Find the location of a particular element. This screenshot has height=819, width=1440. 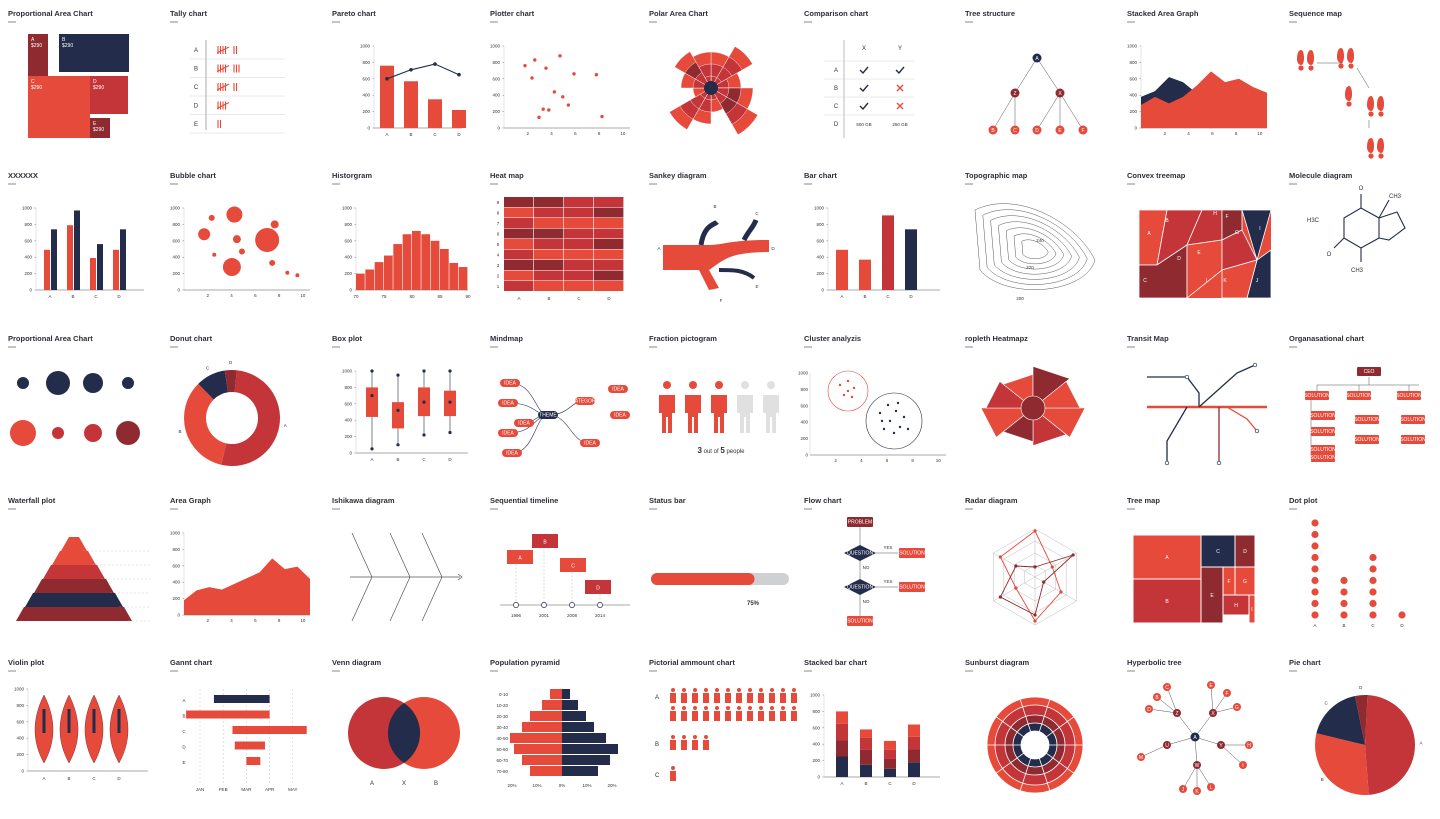

chart-title: Violin plot is located at coordinates (26, 662).